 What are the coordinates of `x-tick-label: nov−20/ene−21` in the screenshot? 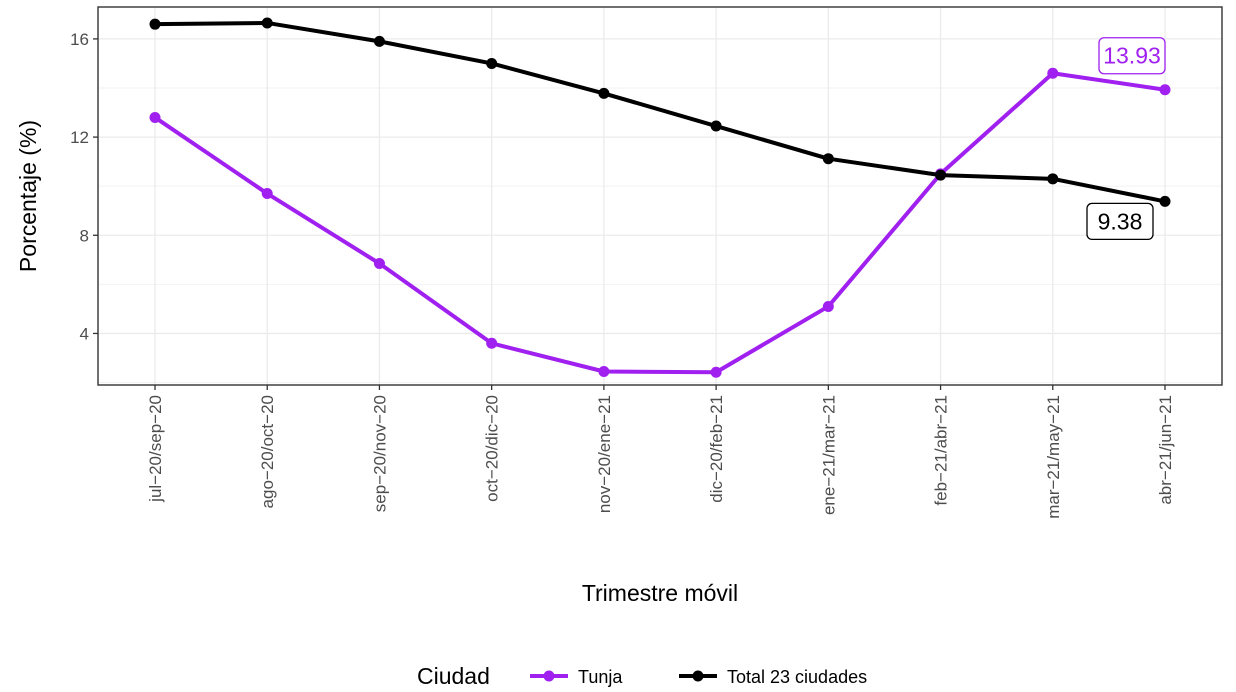 It's located at (604, 454).